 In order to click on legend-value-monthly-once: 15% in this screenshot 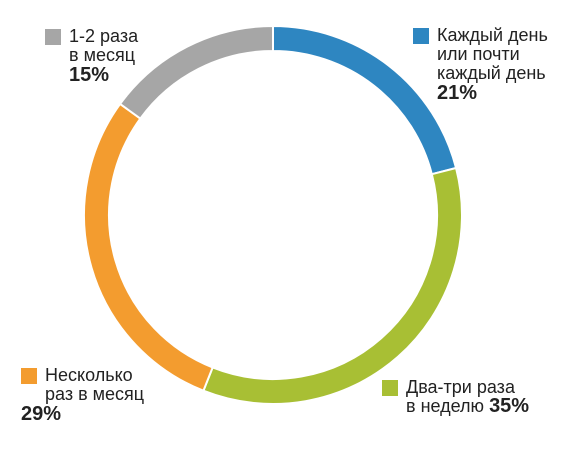, I will do `click(89, 75)`.